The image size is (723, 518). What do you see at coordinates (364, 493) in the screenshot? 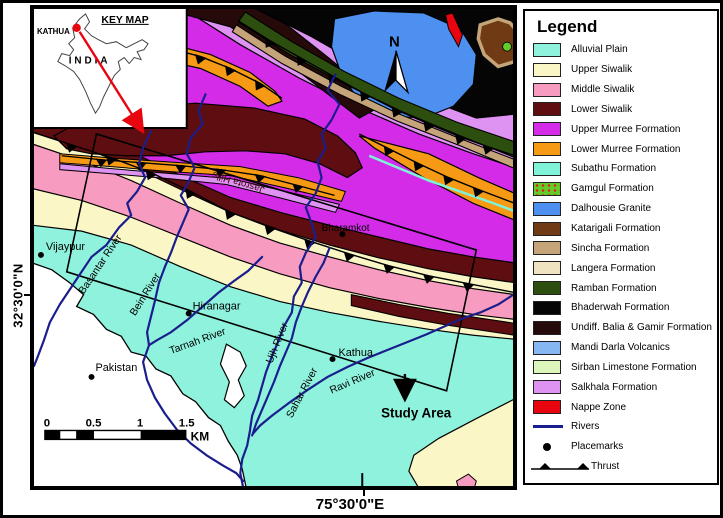
I see `longitude-tick-outer` at bounding box center [364, 493].